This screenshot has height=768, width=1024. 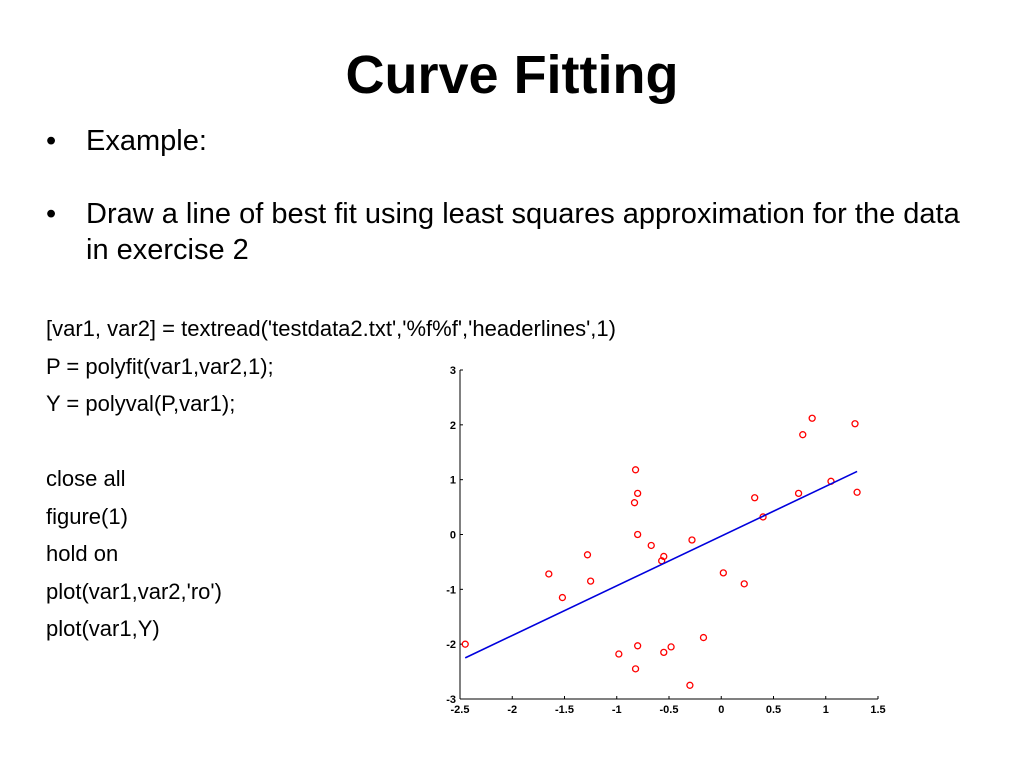 What do you see at coordinates (617, 710) in the screenshot?
I see `x-tick-label: -1` at bounding box center [617, 710].